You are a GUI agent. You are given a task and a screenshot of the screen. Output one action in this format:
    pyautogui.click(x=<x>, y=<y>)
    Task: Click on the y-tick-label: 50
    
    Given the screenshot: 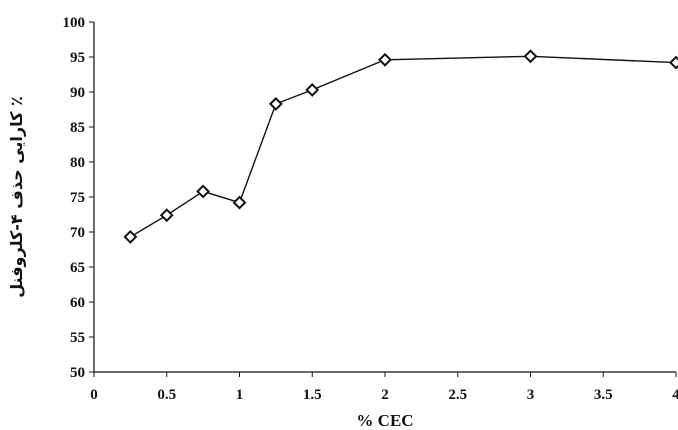 What is the action you would take?
    pyautogui.click(x=77, y=373)
    